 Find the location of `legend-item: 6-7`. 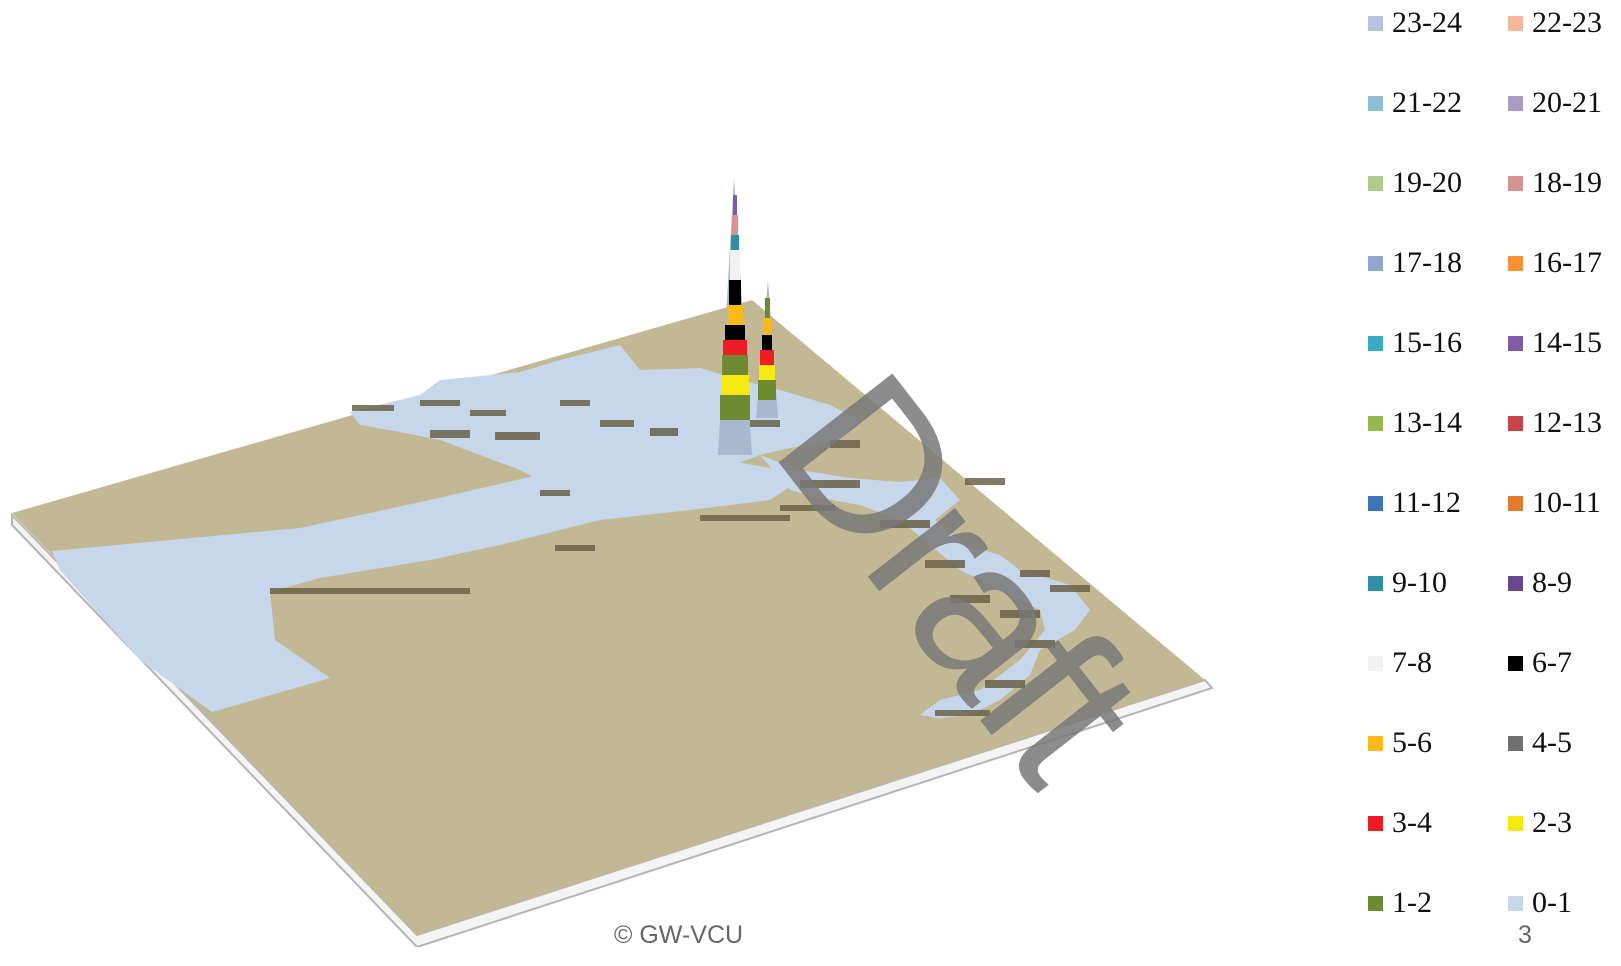

legend-item: 6-7 is located at coordinates (1563, 663).